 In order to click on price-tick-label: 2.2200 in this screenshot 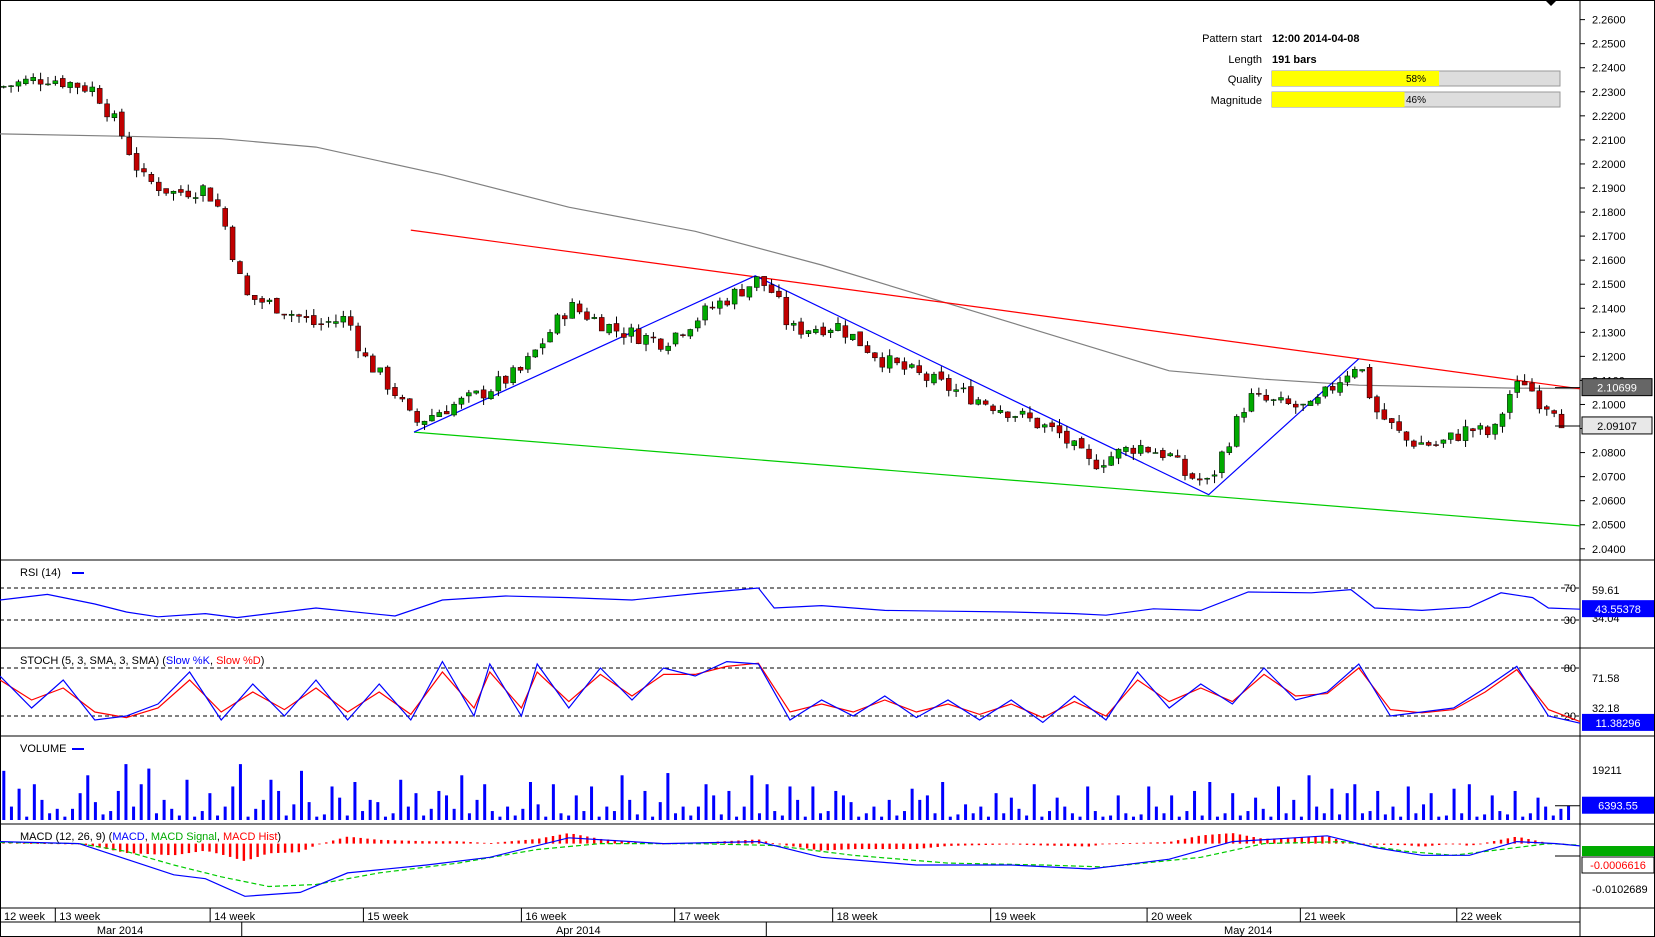, I will do `click(1609, 117)`.